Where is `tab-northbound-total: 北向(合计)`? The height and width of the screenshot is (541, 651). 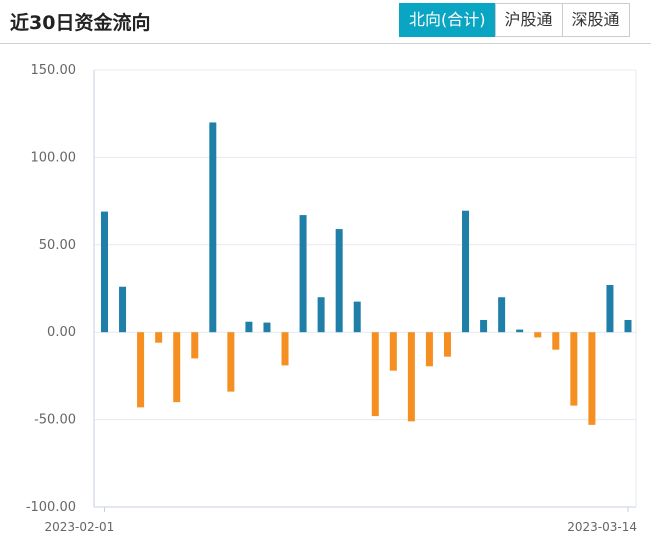
tab-northbound-total: 北向(合计) is located at coordinates (447, 20).